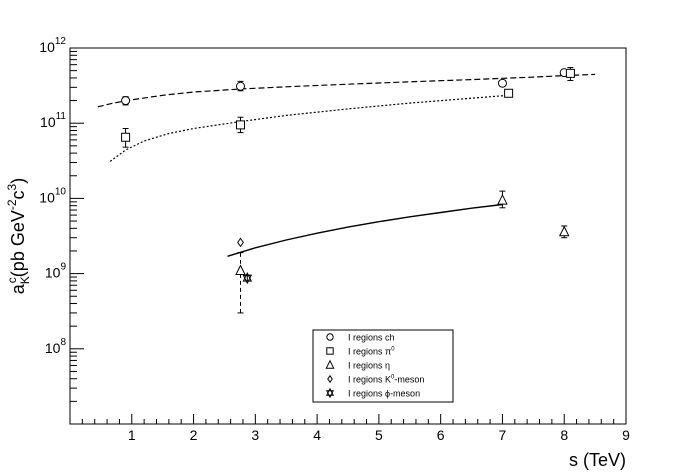 This screenshot has width=696, height=472. What do you see at coordinates (52, 45) in the screenshot?
I see `y-tick-label: 10¹²` at bounding box center [52, 45].